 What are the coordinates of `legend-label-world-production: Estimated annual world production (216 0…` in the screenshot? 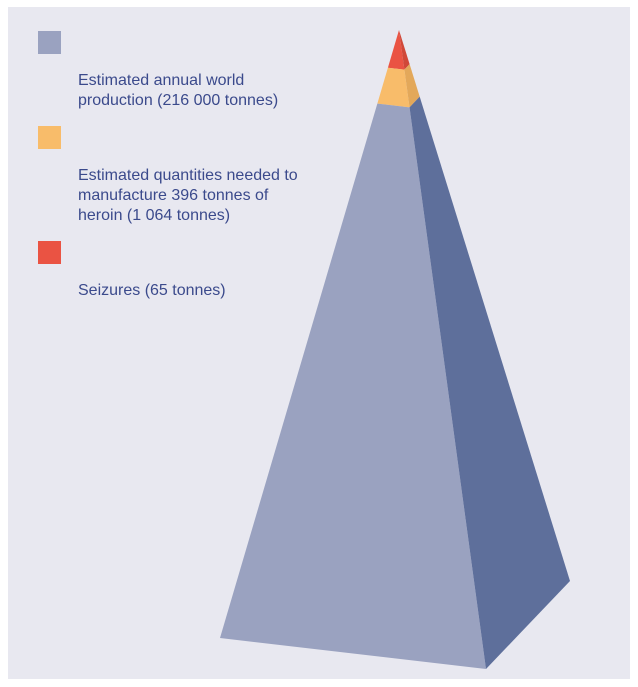 It's located at (178, 90).